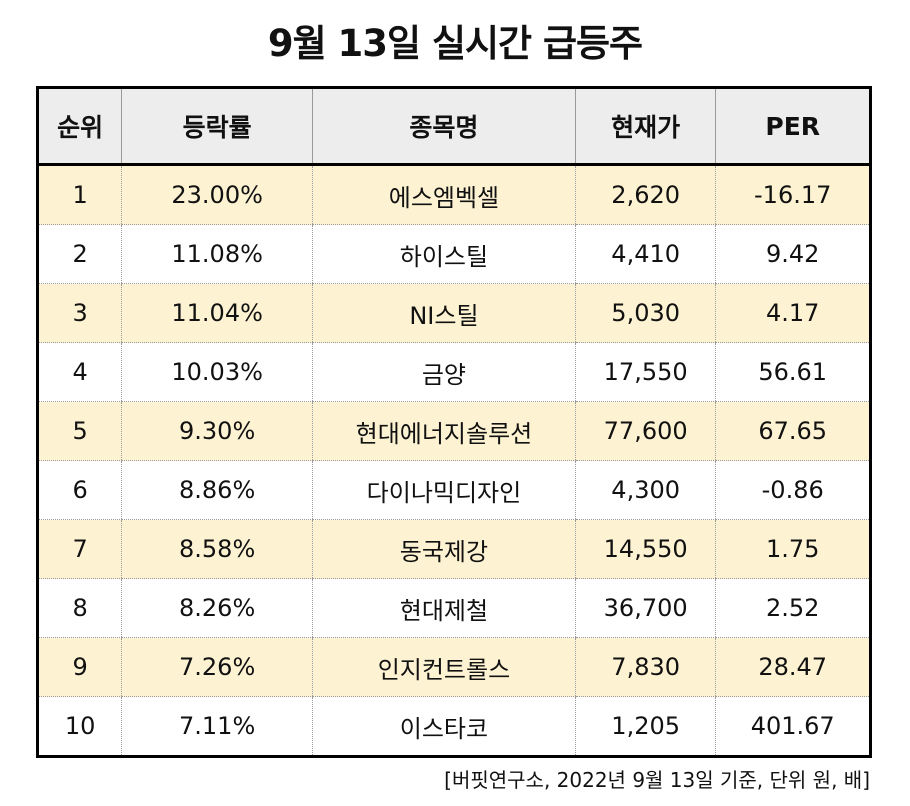 This screenshot has width=910, height=806. I want to click on per-cell: -16.17, so click(793, 194).